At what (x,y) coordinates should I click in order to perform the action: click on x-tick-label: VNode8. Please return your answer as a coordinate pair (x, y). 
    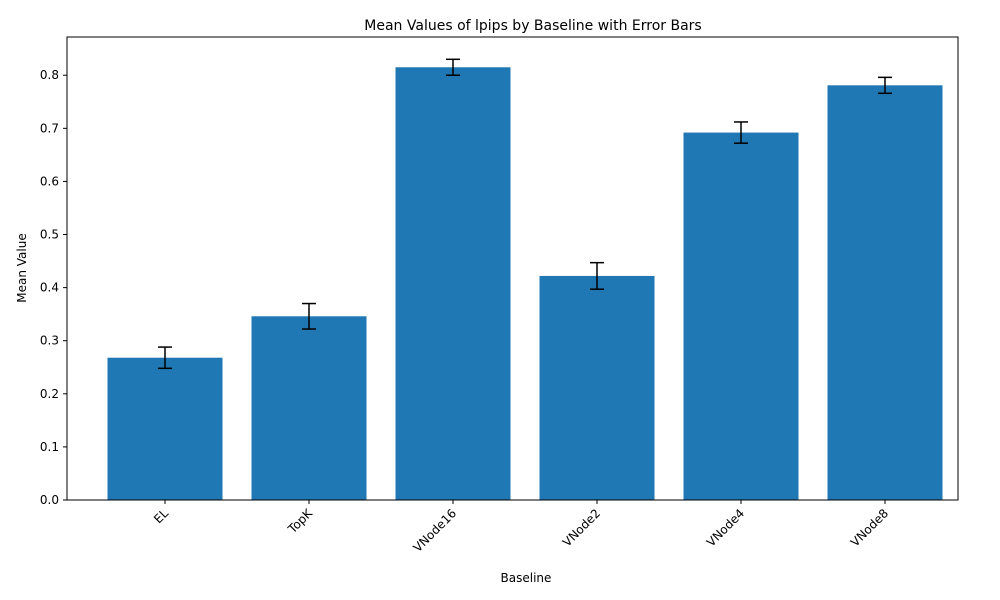
    Looking at the image, I should click on (869, 527).